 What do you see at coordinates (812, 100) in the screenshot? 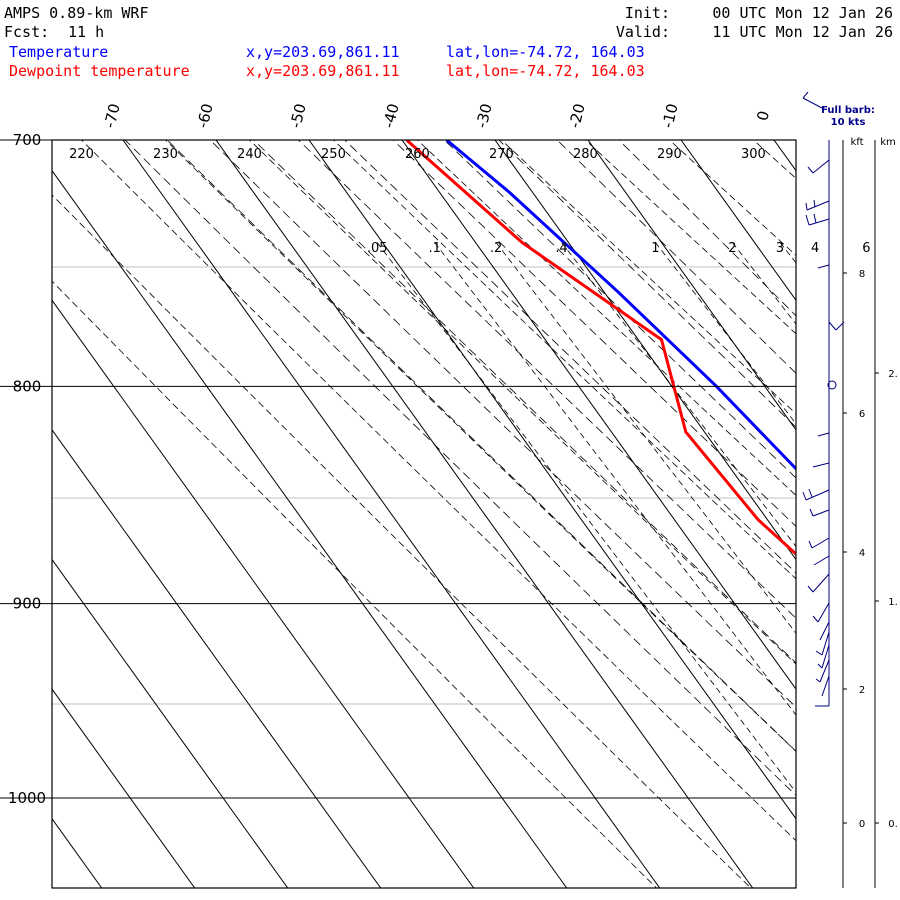
I see `wind-legend-barb` at bounding box center [812, 100].